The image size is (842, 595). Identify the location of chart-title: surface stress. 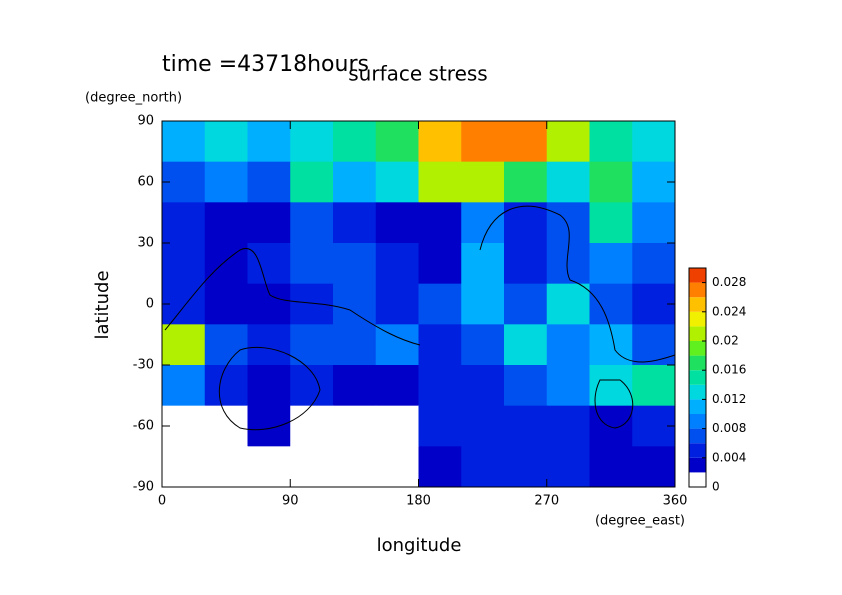
(417, 74).